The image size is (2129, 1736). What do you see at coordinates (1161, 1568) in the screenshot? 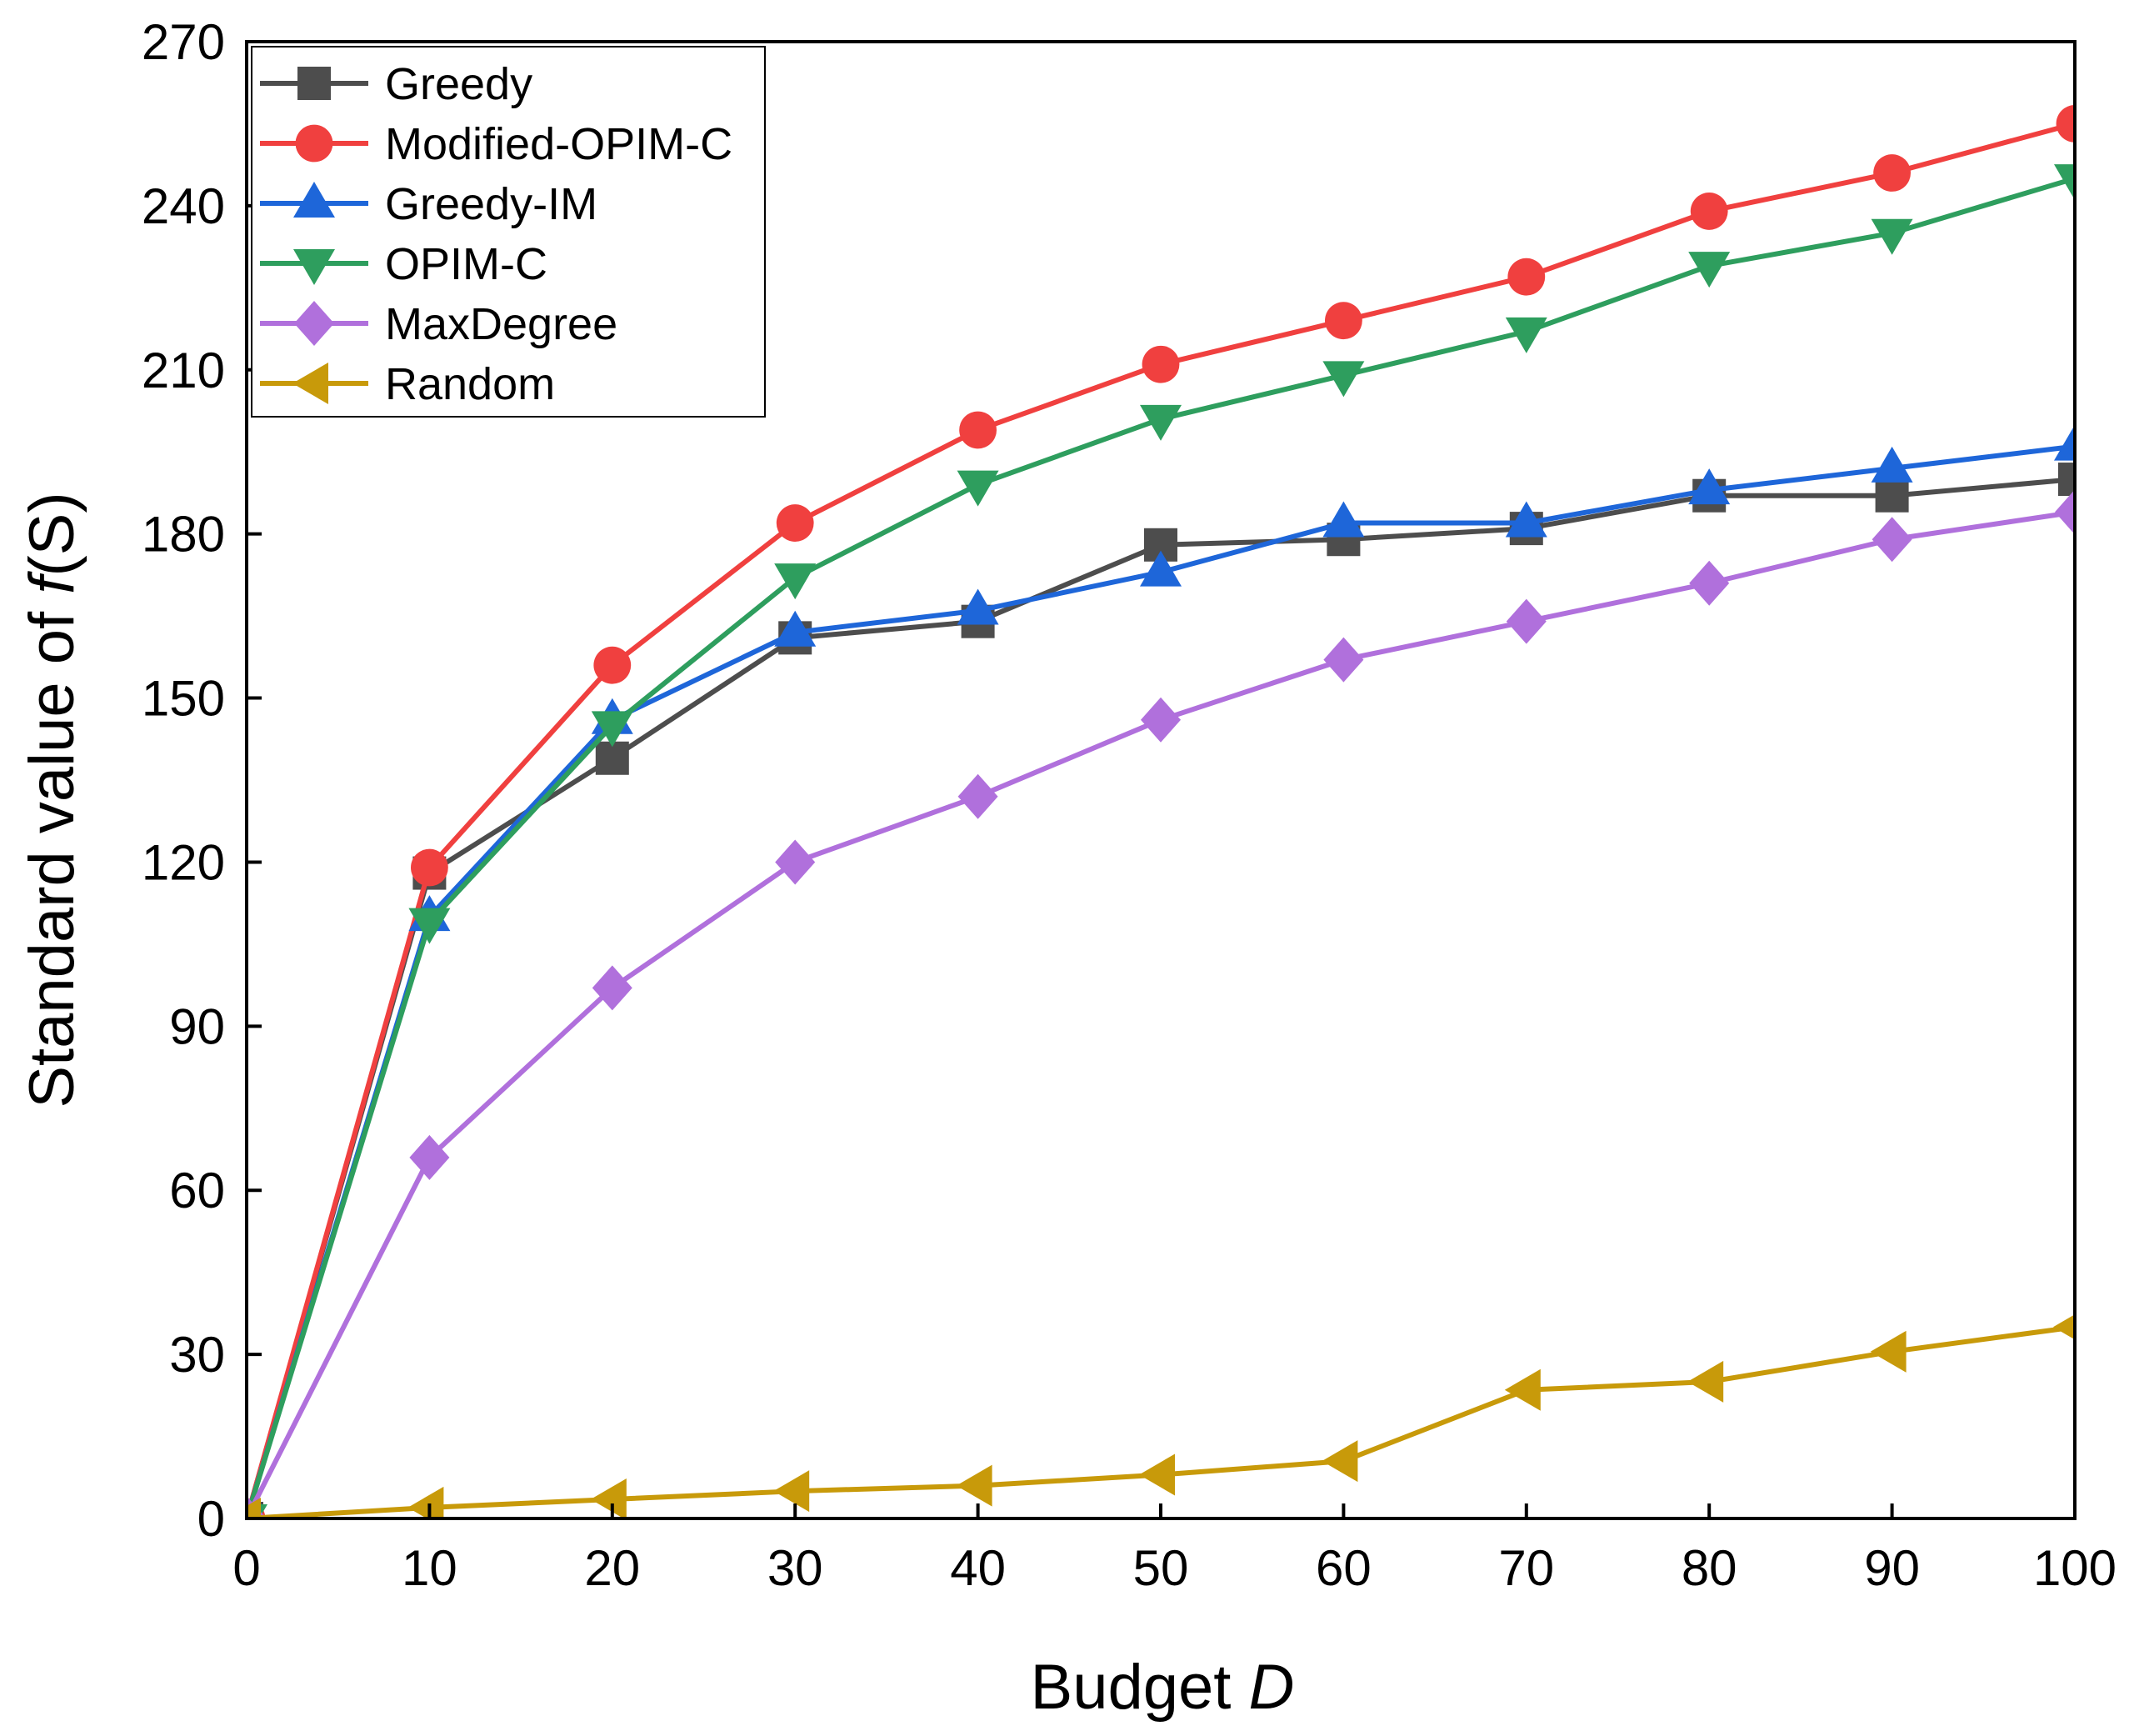
I see `x-tick-label: 50` at bounding box center [1161, 1568].